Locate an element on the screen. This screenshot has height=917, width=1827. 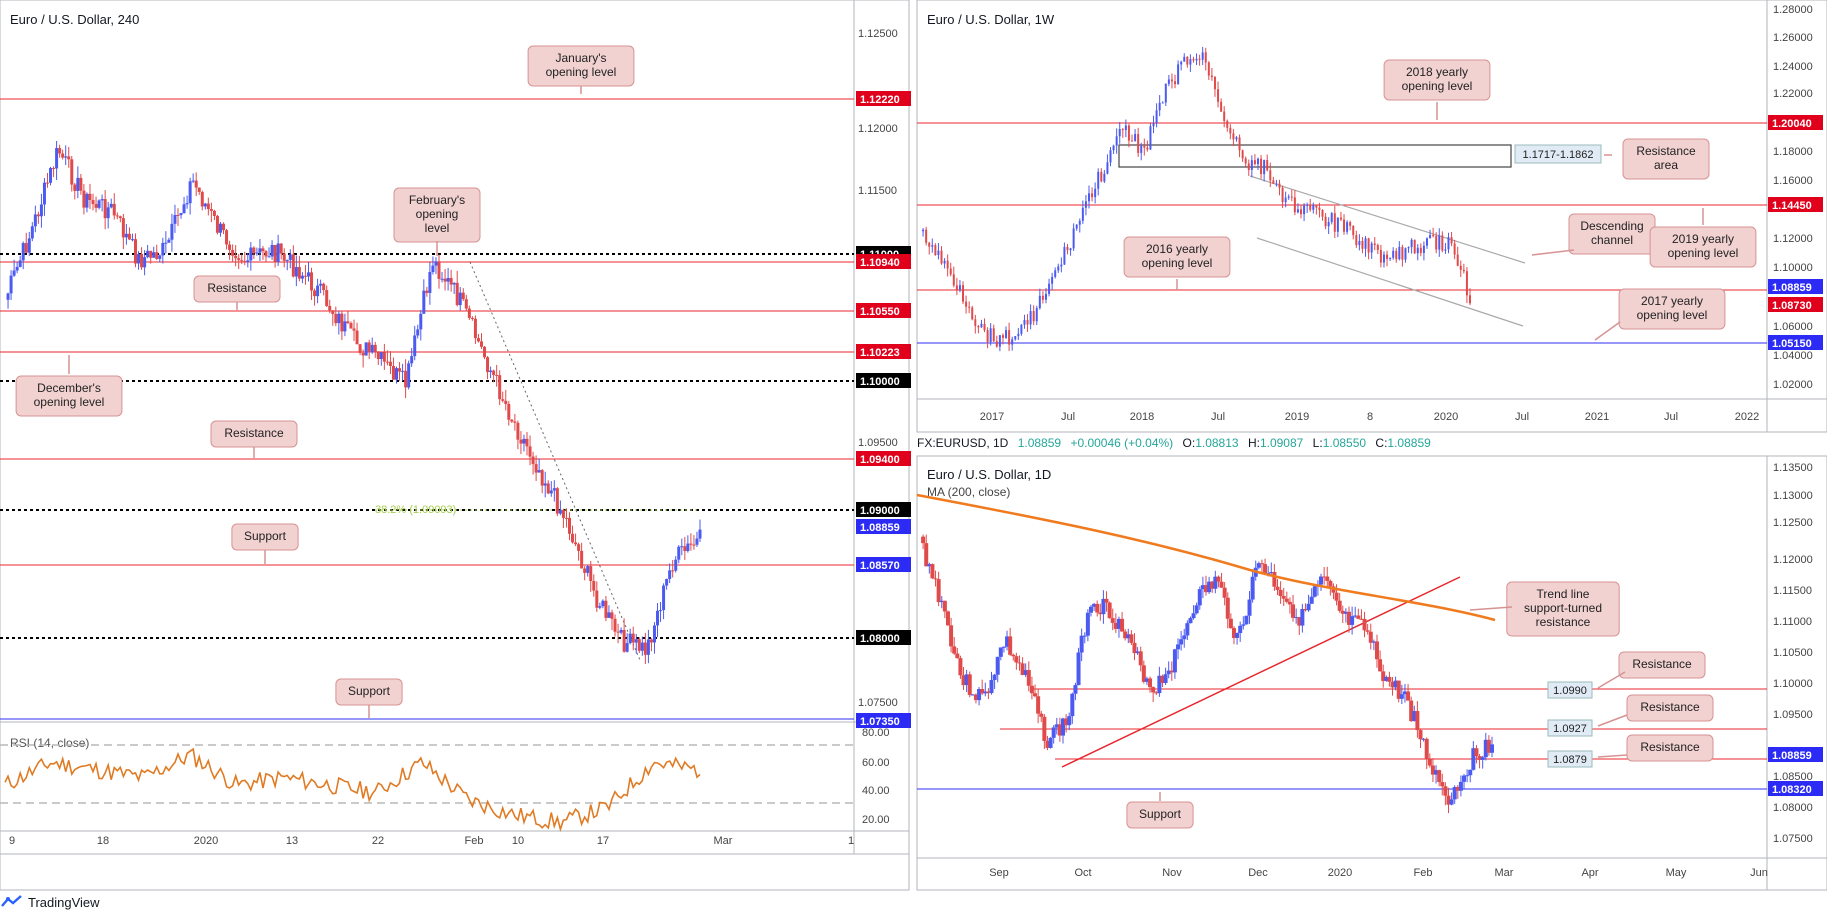
callout-trend-line-box is located at coordinates (1563, 609).